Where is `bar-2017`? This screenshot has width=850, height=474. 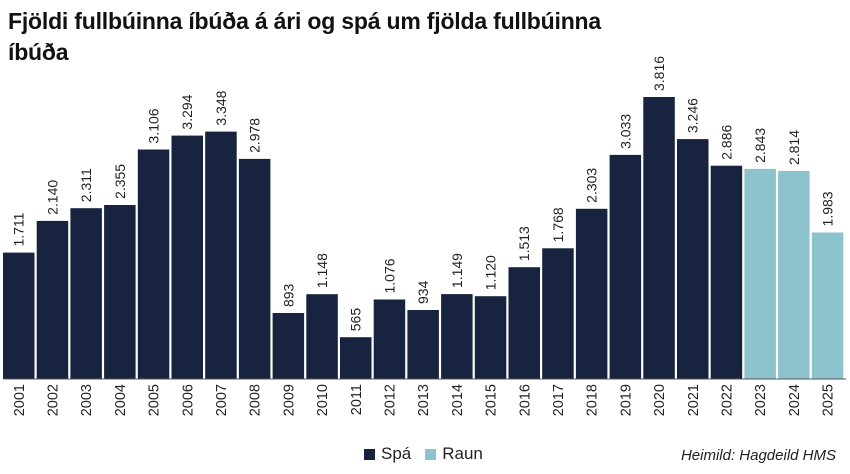 bar-2017 is located at coordinates (558, 313).